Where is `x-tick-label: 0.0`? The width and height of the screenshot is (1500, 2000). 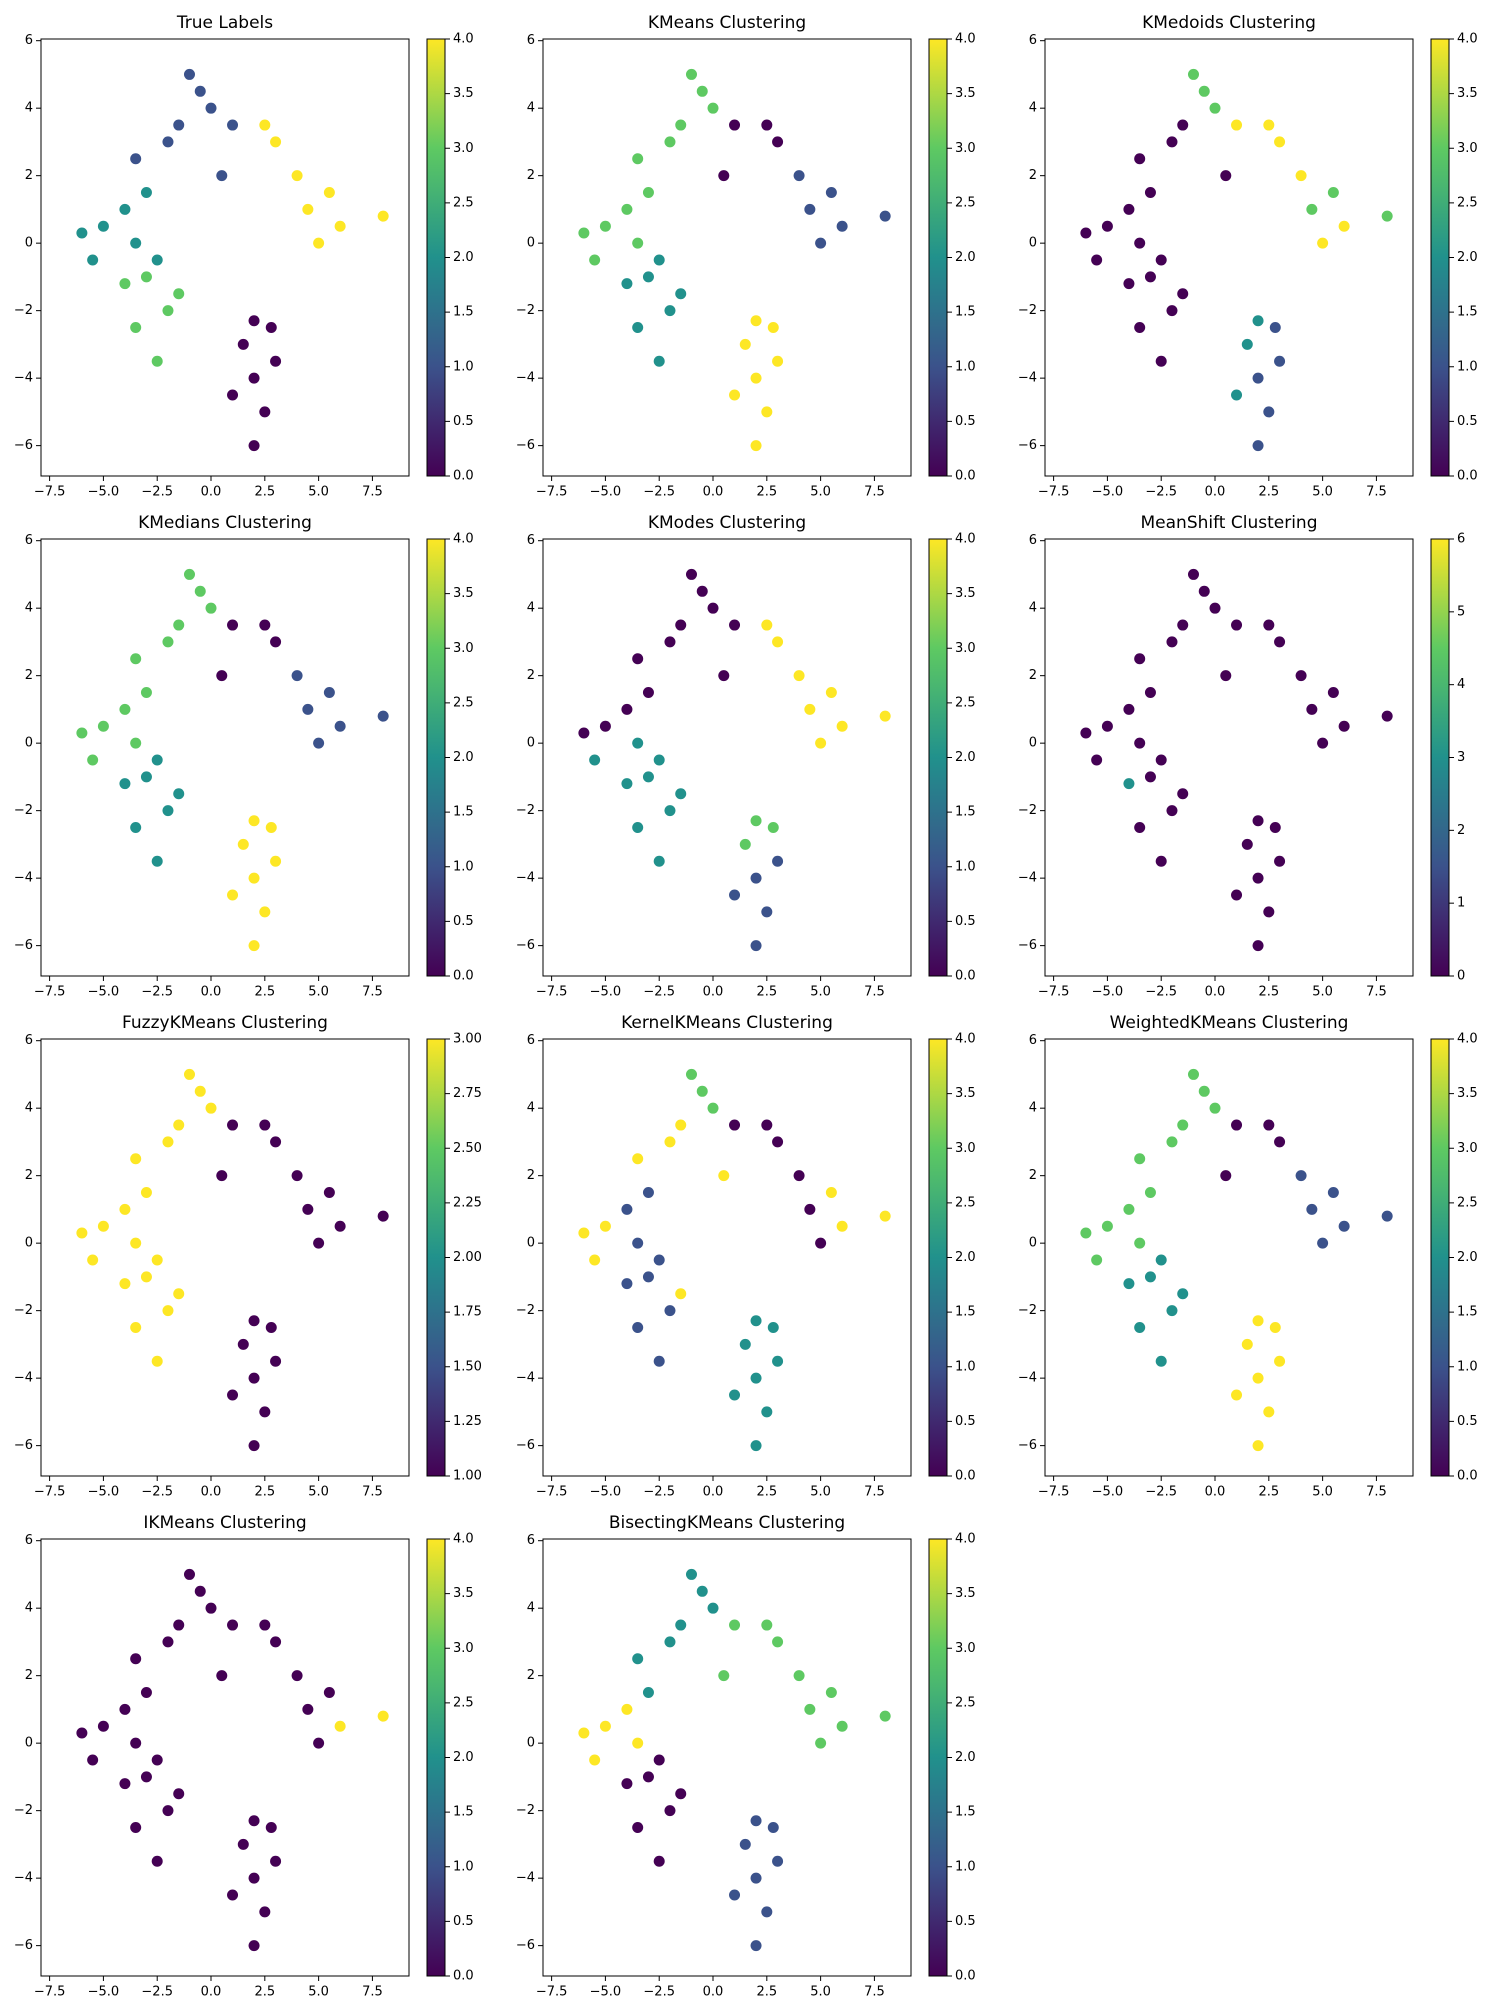
x-tick-label: 0.0 is located at coordinates (1215, 1492).